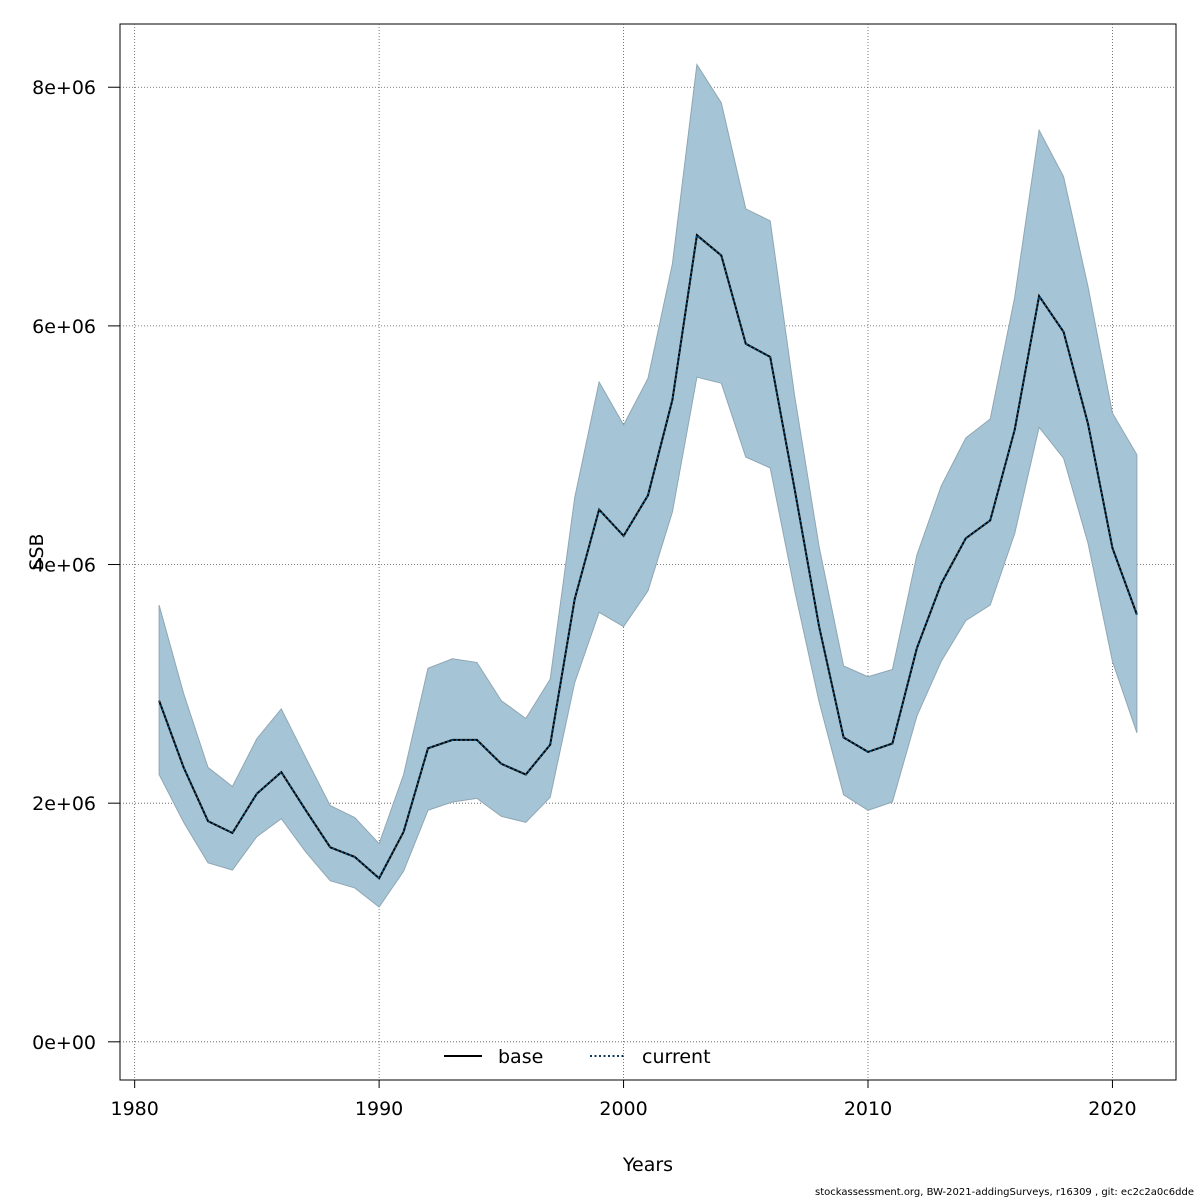  I want to click on x-tick-label: 2010, so click(868, 1109).